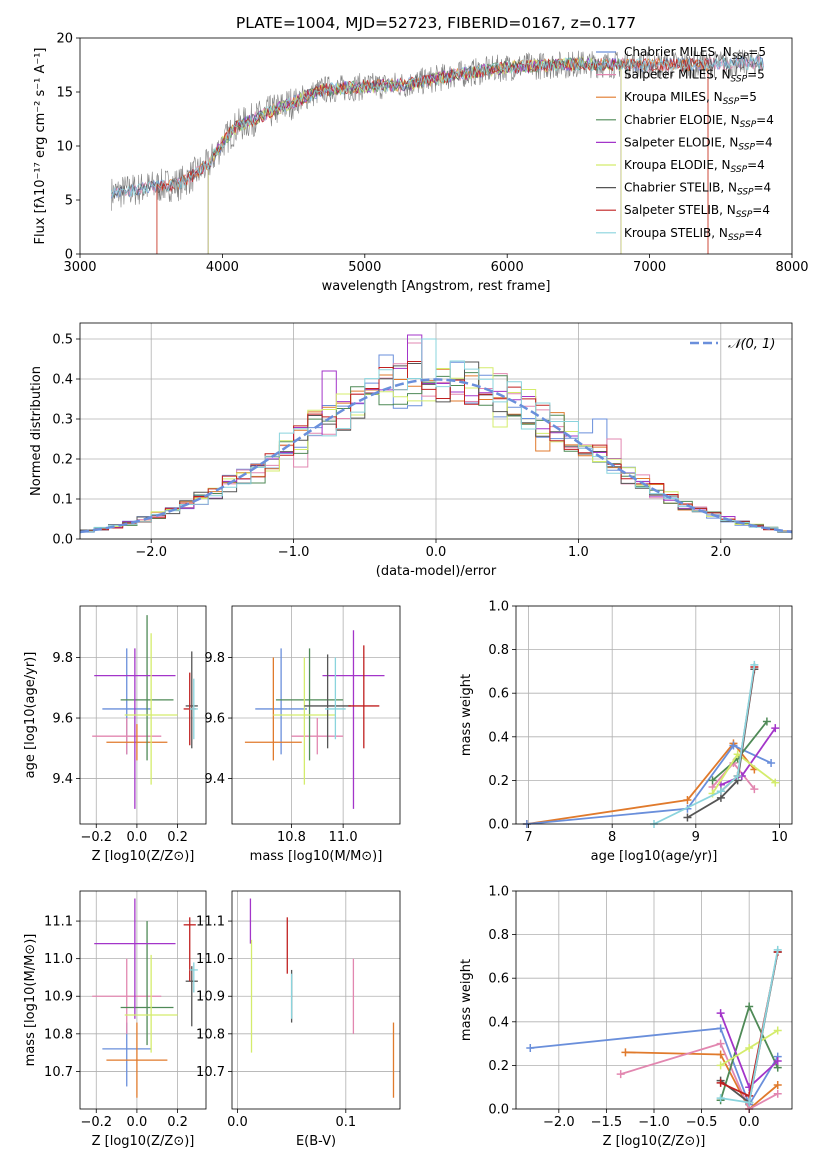  What do you see at coordinates (30, 715) in the screenshot?
I see `y-axis-label: age [log10(age/yr)]` at bounding box center [30, 715].